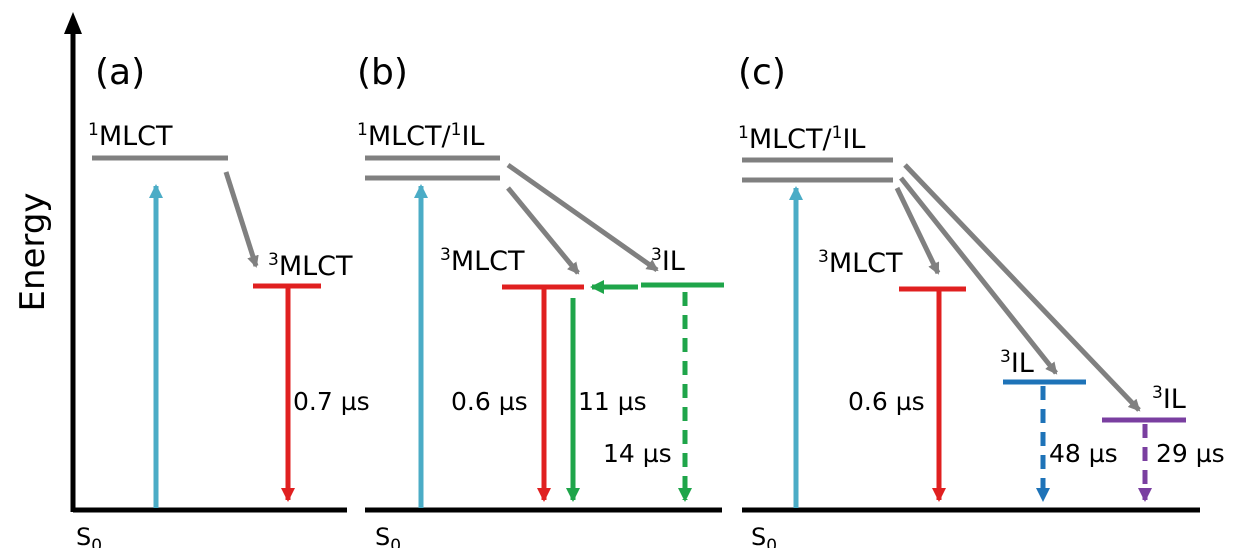 Image resolution: width=1236 pixels, height=548 pixels. Describe the element at coordinates (489, 401) in the screenshot. I see `lifetime-b-mlct: 0.6 µs` at that location.